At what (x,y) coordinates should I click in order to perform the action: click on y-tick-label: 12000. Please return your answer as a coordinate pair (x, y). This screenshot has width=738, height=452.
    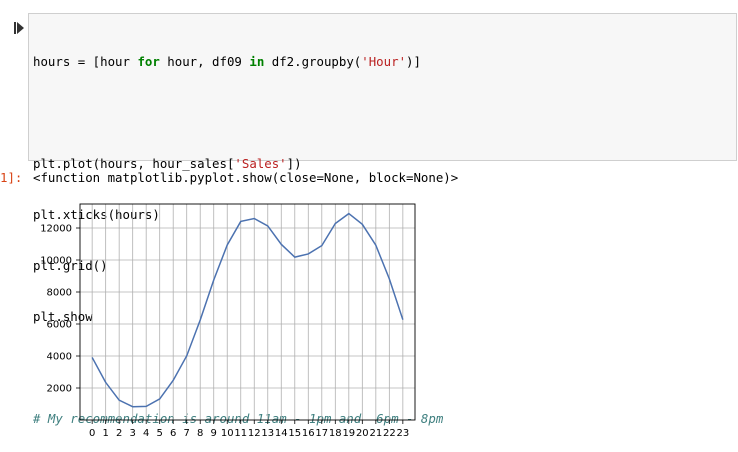
    Looking at the image, I should click on (56, 229).